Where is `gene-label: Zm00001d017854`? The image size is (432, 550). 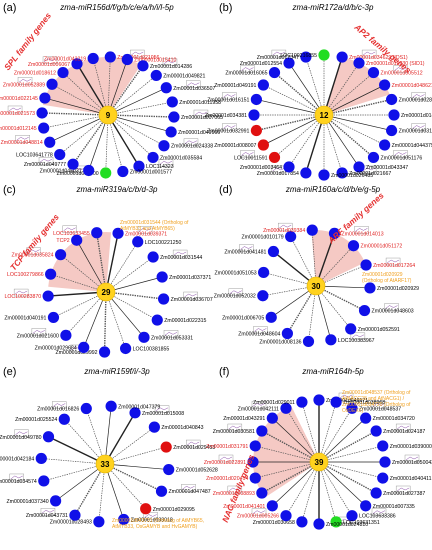 gene-label: Zm00001d017854 is located at coordinates (278, 174).